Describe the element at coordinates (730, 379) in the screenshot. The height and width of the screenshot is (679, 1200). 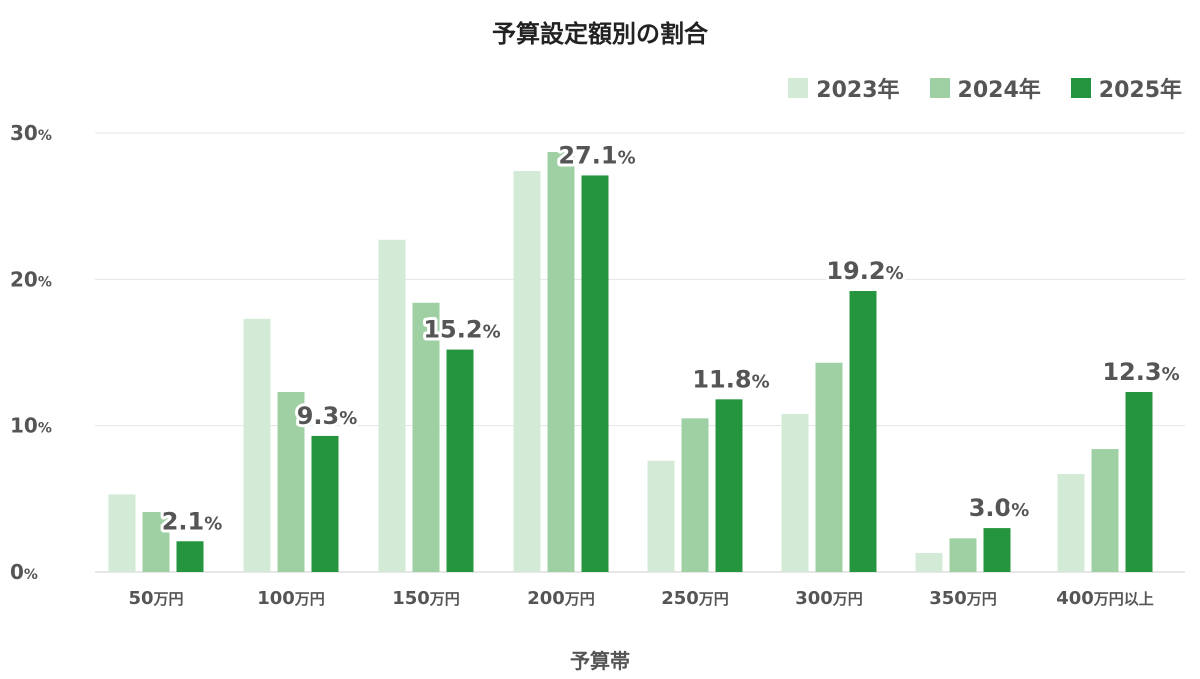
I see `data-label-250: 11.8%` at that location.